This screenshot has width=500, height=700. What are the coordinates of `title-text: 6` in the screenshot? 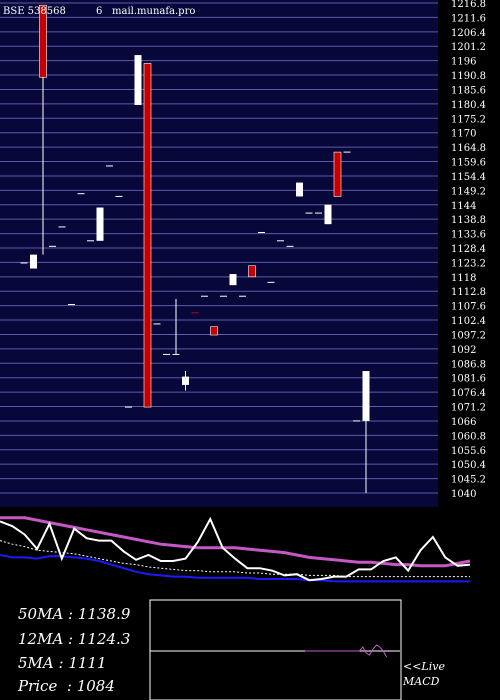 It's located at (99, 11).